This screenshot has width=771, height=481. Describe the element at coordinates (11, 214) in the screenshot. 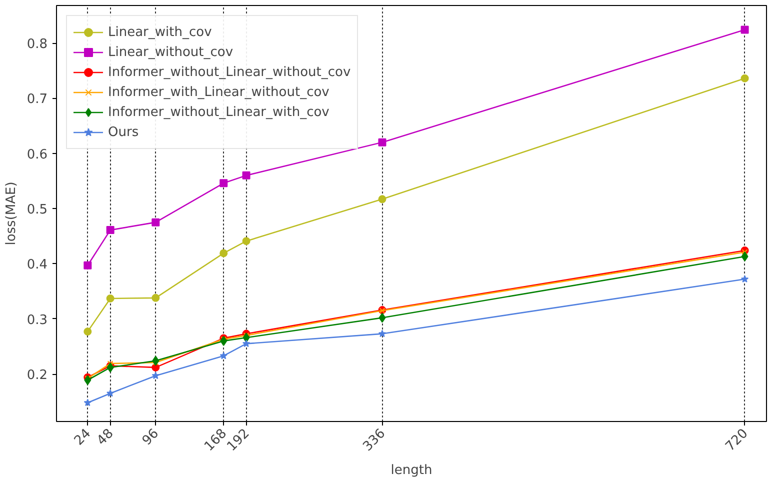

I see `y-axis-title: loss(MAE)` at that location.